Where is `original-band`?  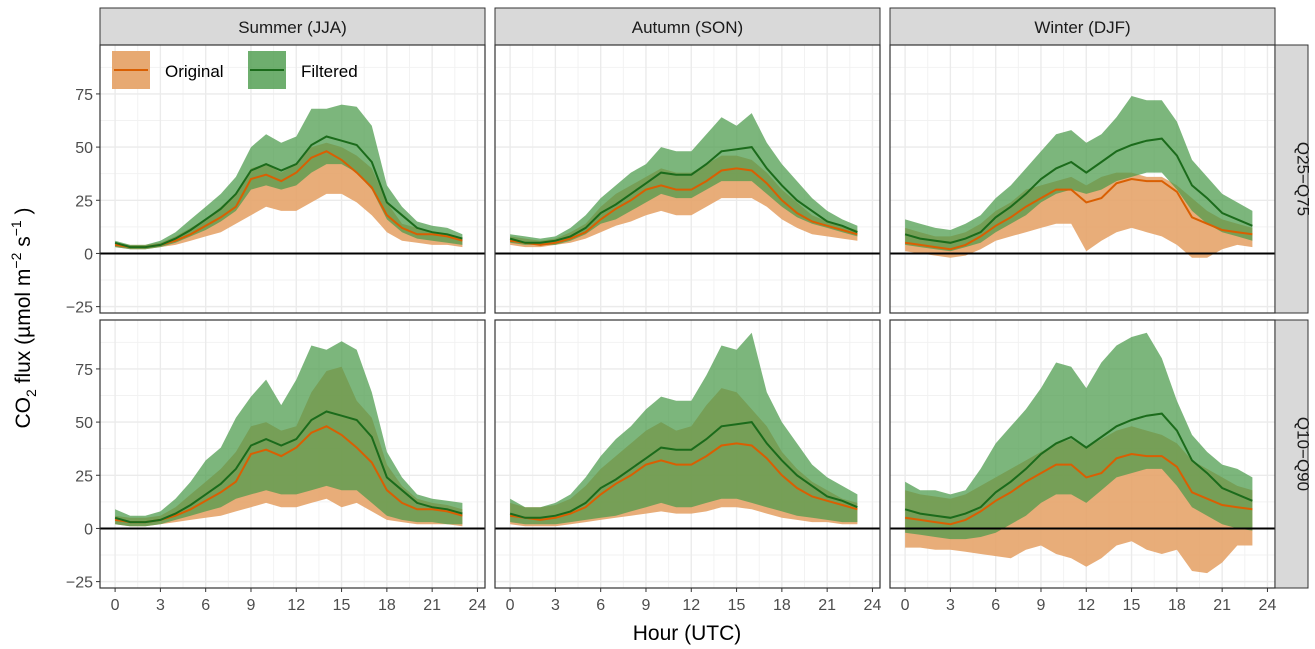 original-band is located at coordinates (1079, 215).